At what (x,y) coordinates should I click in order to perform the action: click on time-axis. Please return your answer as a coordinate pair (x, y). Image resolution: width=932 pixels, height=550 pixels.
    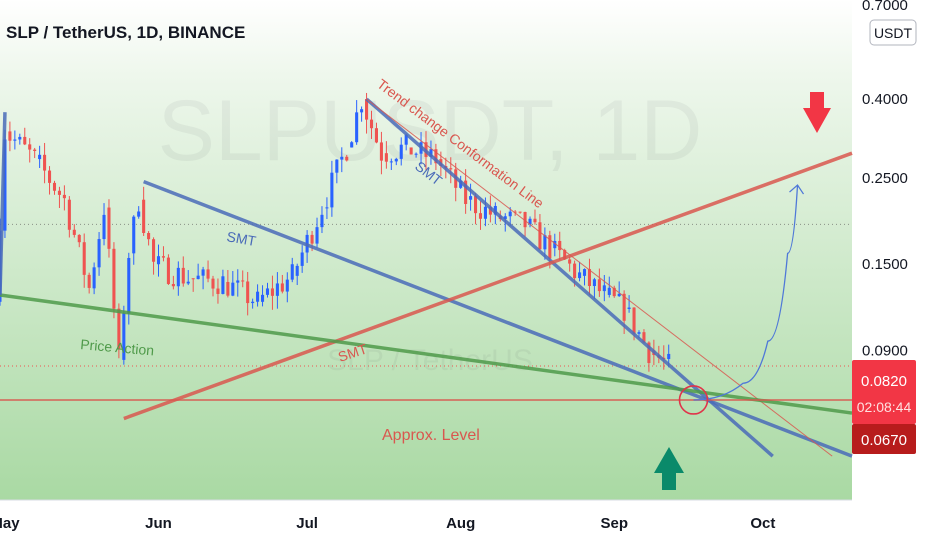
    Looking at the image, I should click on (426, 525).